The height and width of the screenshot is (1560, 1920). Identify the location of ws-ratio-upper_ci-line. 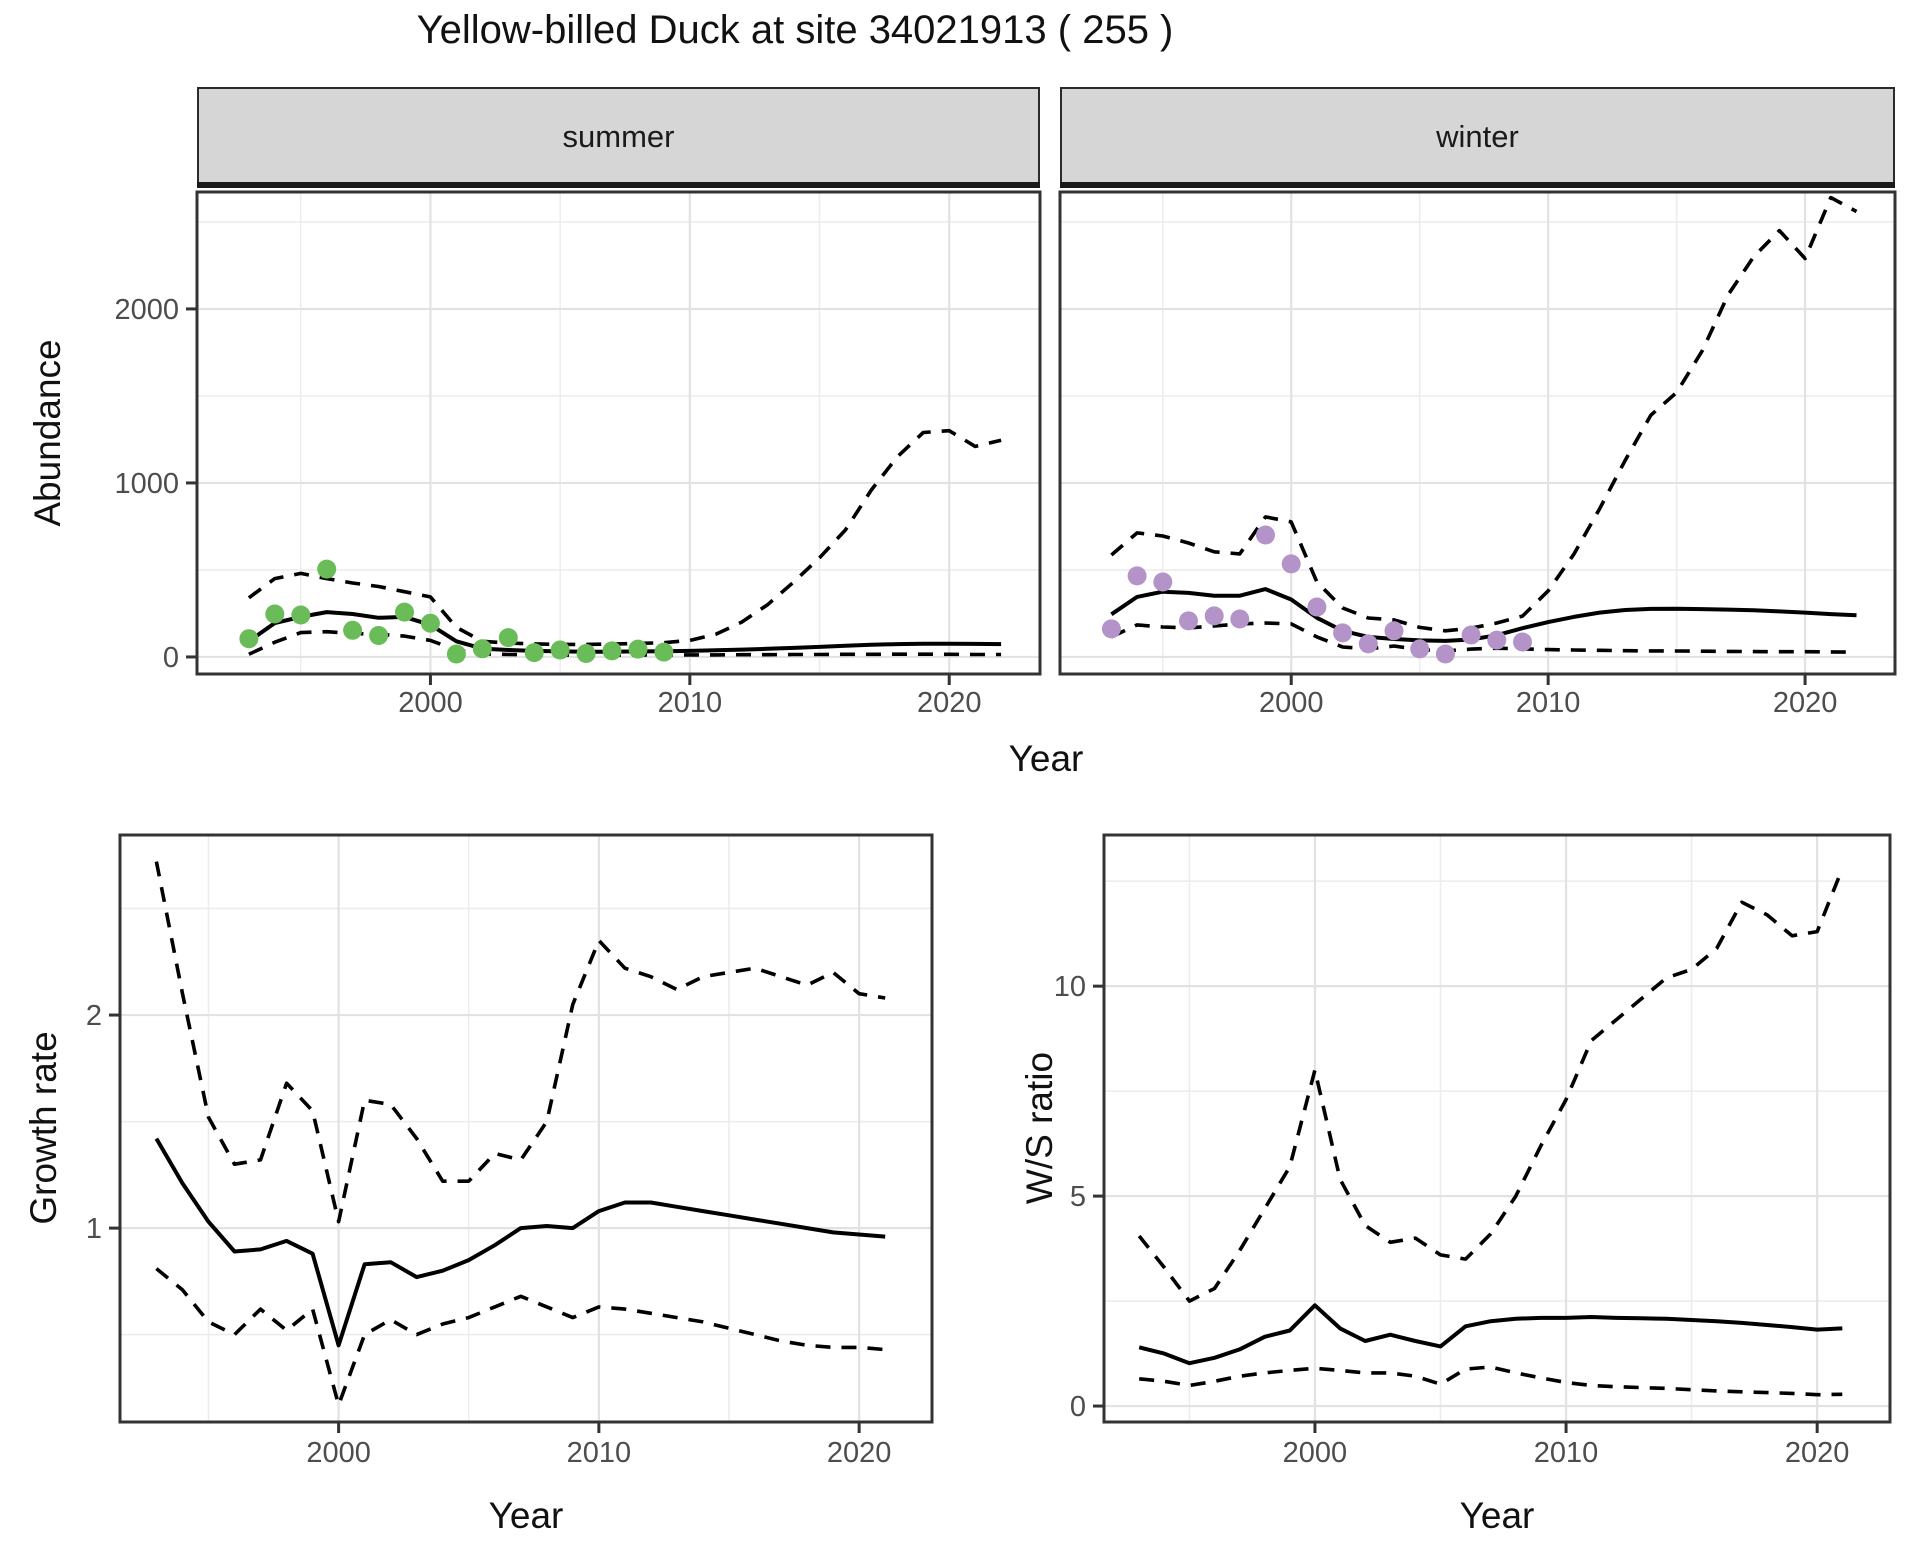
(1490, 1085).